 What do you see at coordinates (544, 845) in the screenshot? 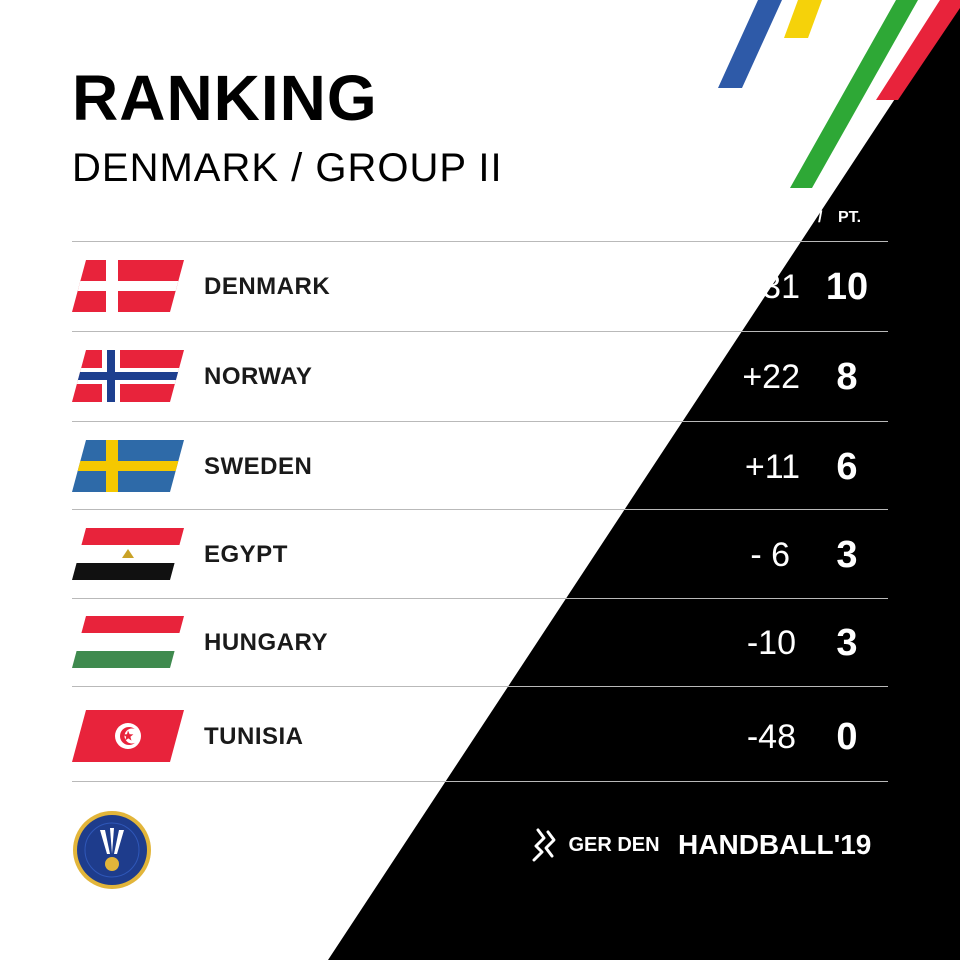
I see `handball-emblem-icon` at bounding box center [544, 845].